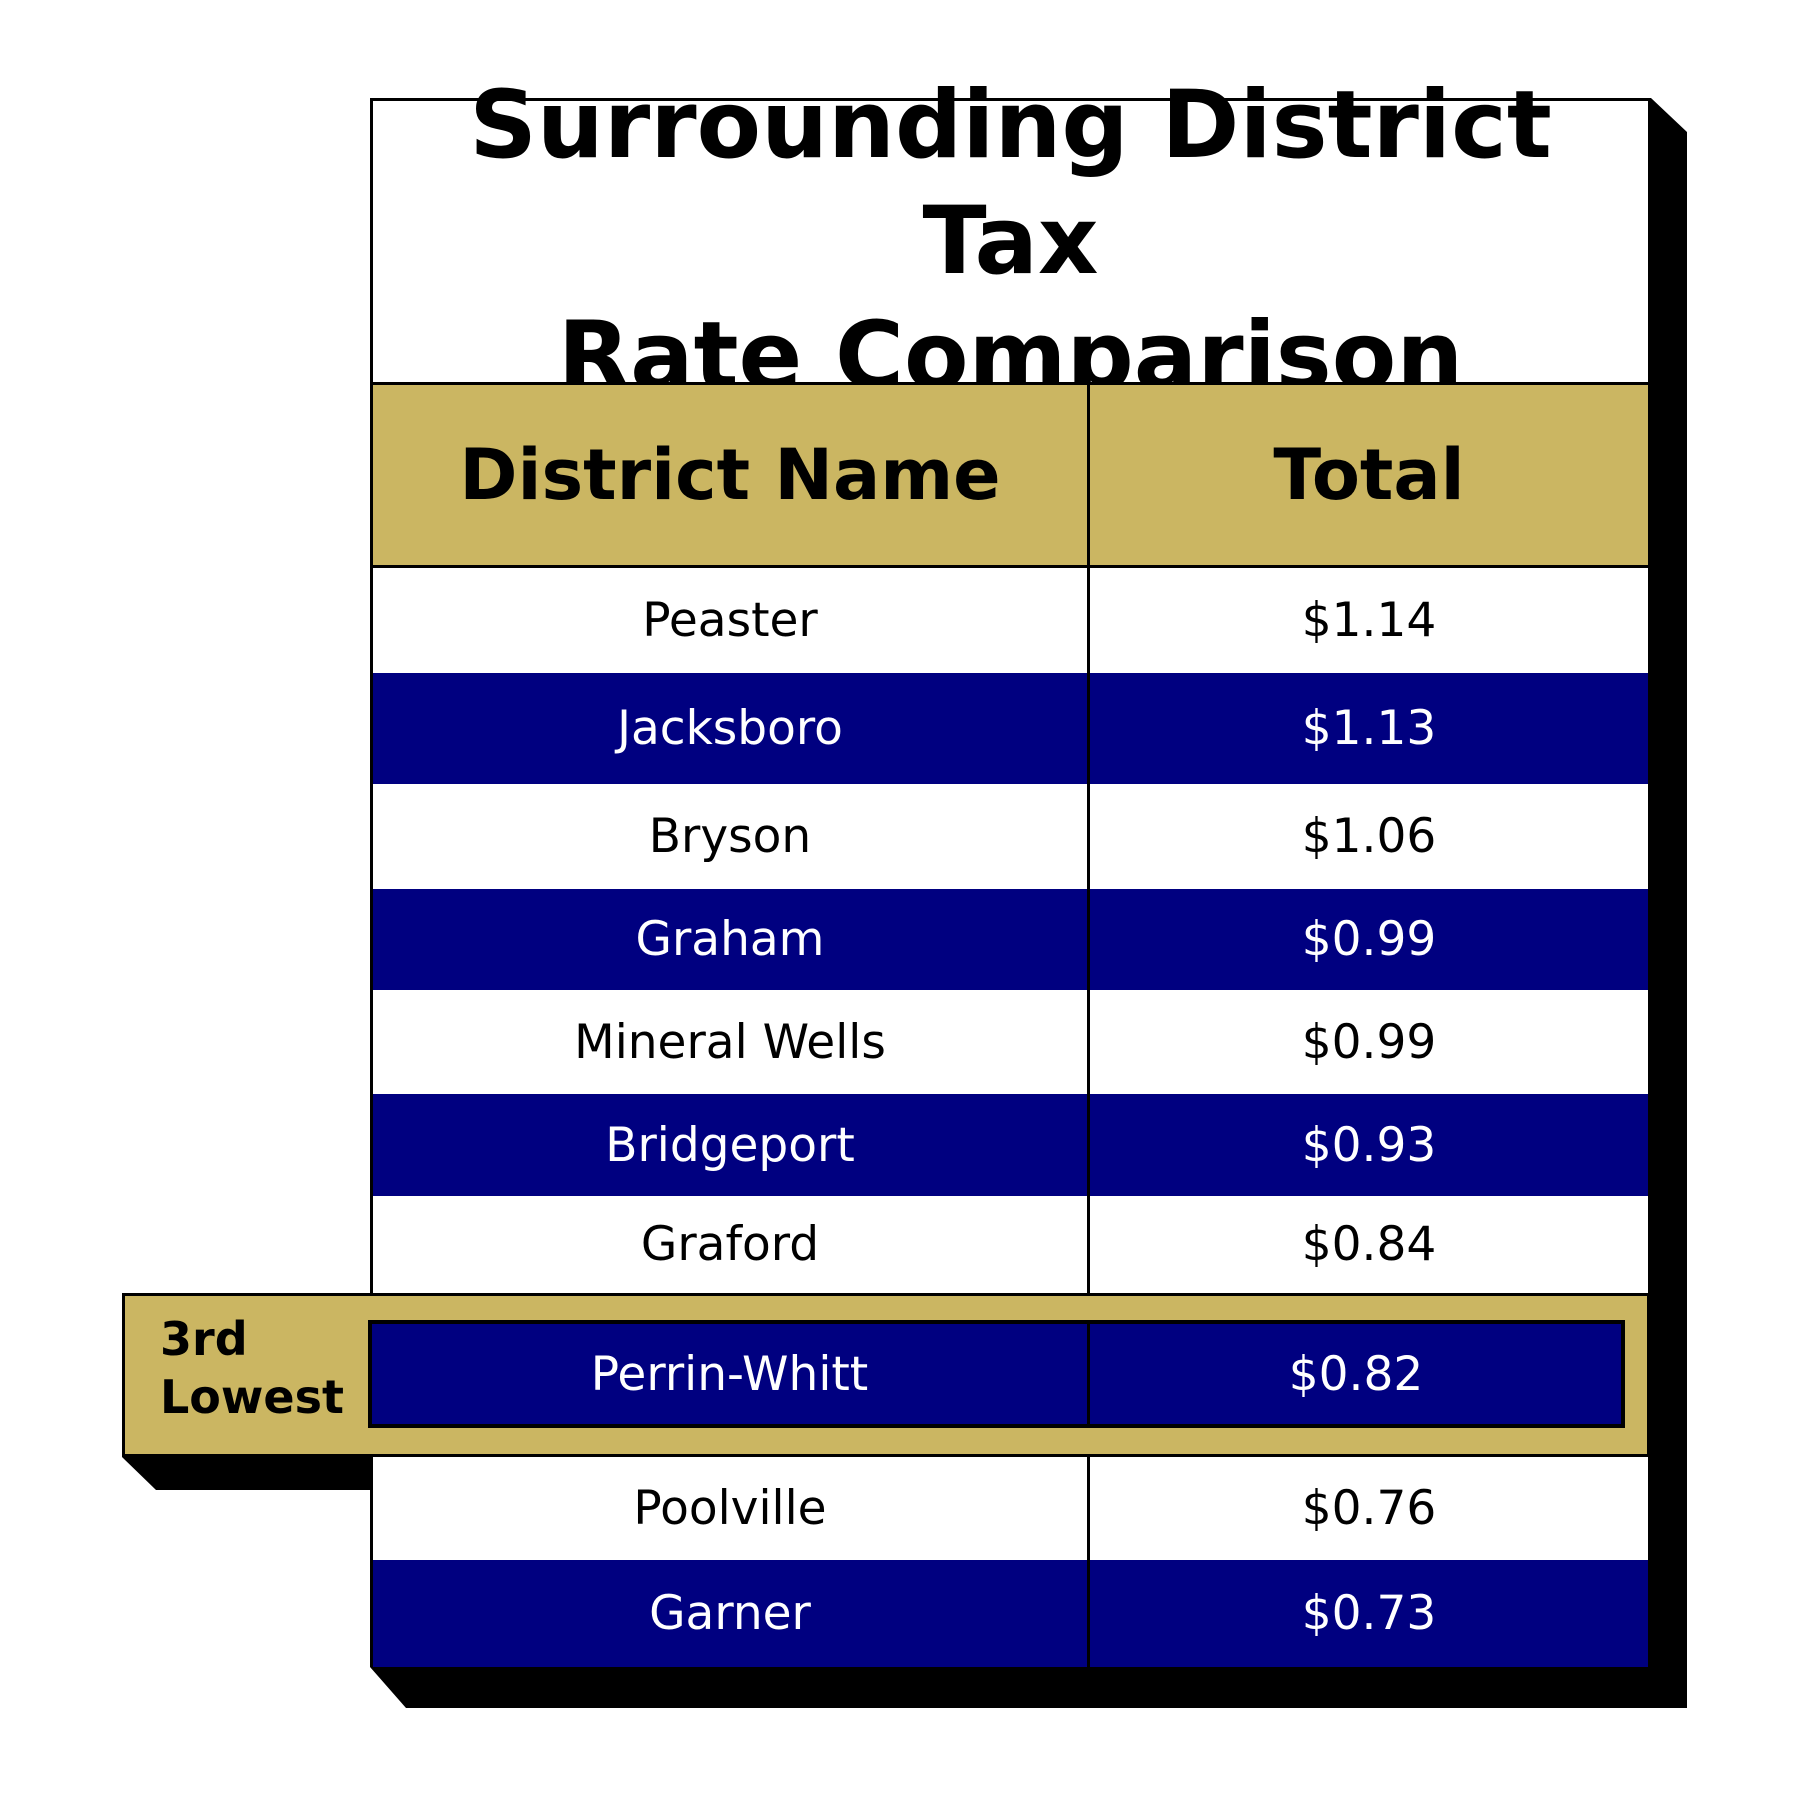 The image size is (1800, 1800). I want to click on district-name-cell: Bryson, so click(730, 836).